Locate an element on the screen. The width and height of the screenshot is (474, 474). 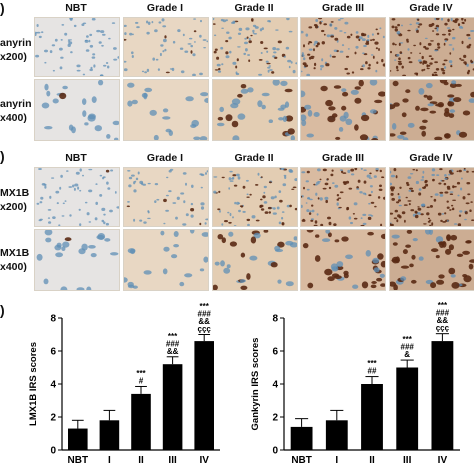
chart-0-annotation-2-1: # is located at coordinates (141, 380).